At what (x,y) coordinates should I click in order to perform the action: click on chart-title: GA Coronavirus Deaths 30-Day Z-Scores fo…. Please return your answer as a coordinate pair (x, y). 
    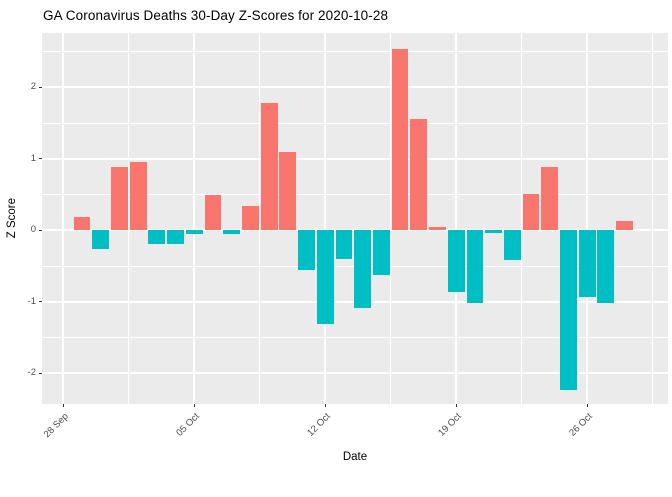
    Looking at the image, I should click on (216, 15).